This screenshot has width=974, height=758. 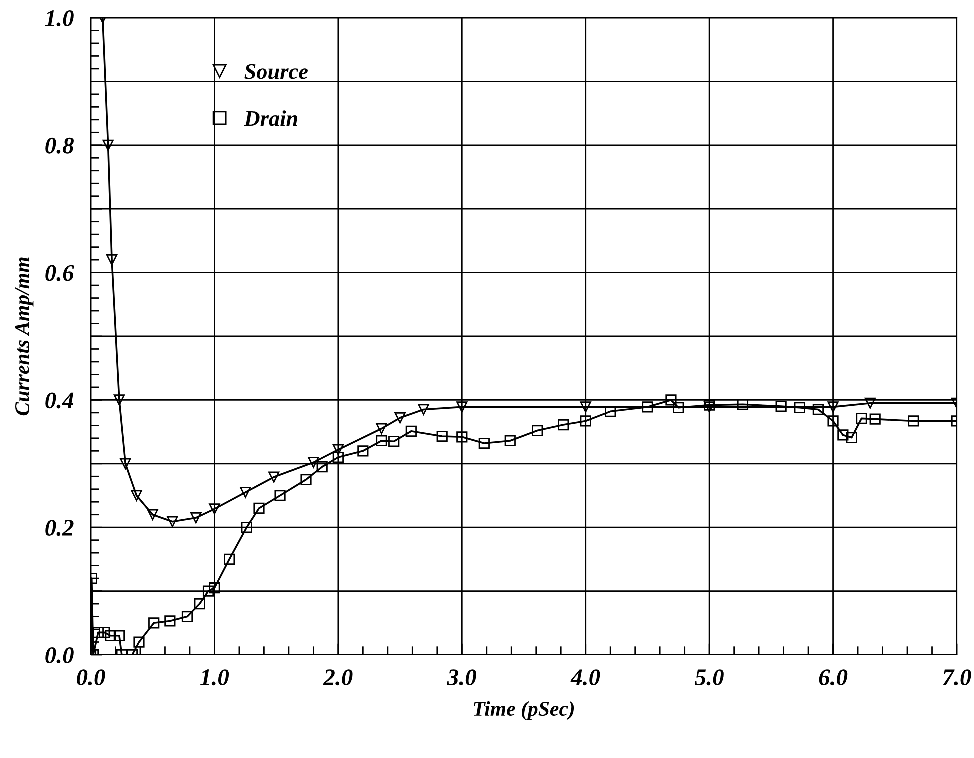 I want to click on y-tick-label: 0.8, so click(x=60, y=146).